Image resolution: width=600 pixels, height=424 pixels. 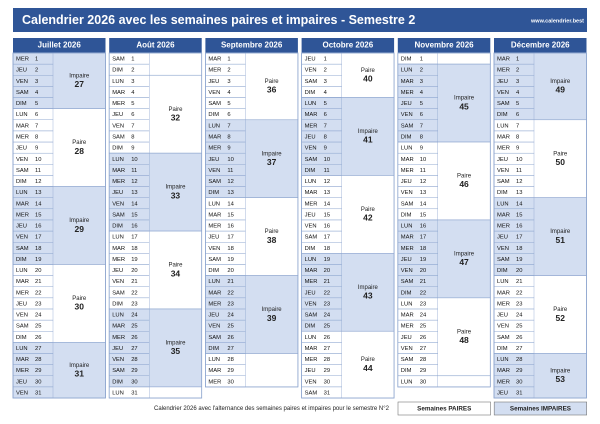 What do you see at coordinates (423, 327) in the screenshot?
I see `day-number: 25` at bounding box center [423, 327].